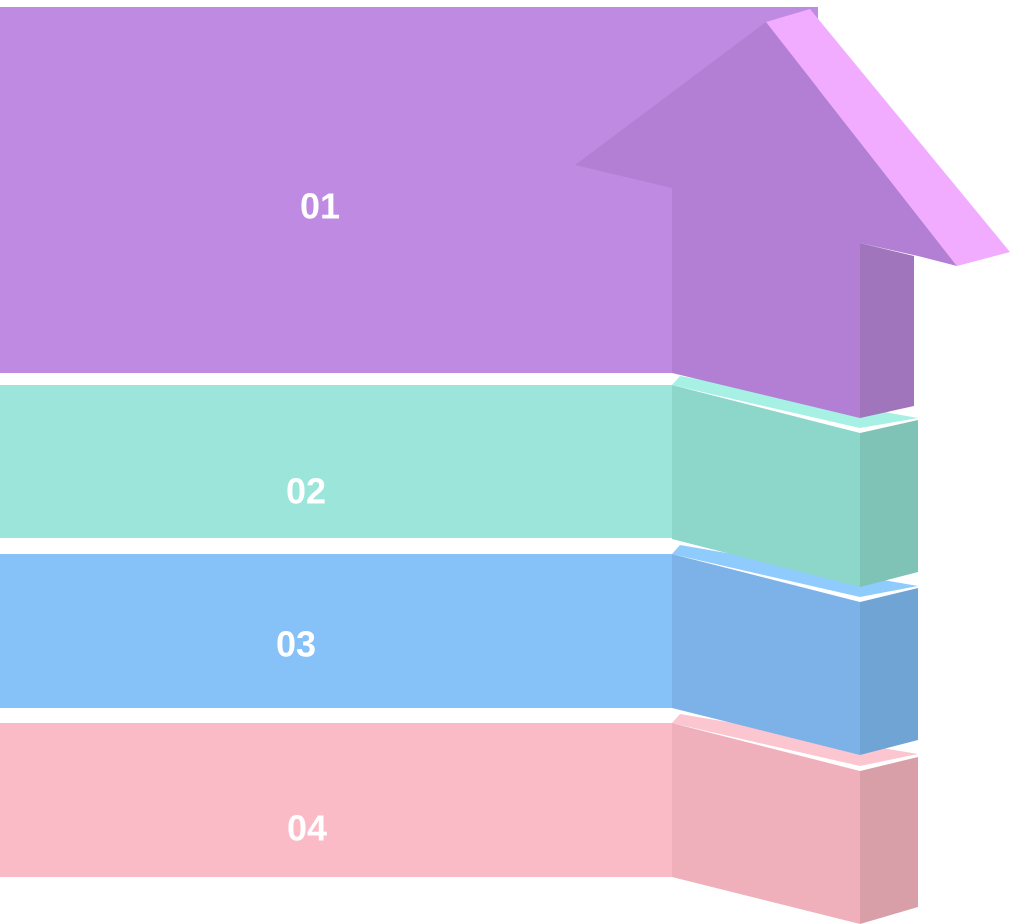 This screenshot has width=1011, height=924. I want to click on step-02-end-face, so click(889, 503).